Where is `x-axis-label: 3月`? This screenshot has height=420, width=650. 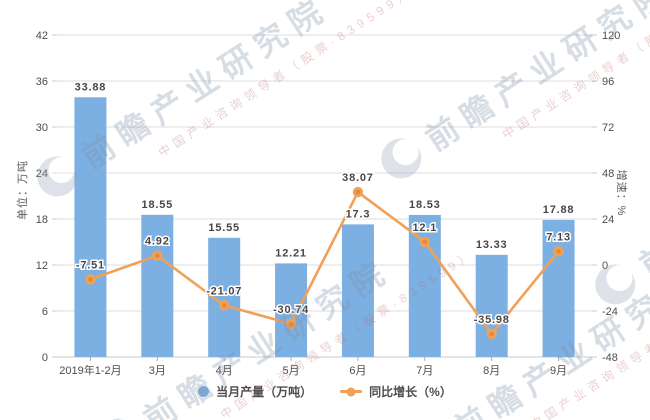
x-axis-label: 3月 is located at coordinates (157, 371).